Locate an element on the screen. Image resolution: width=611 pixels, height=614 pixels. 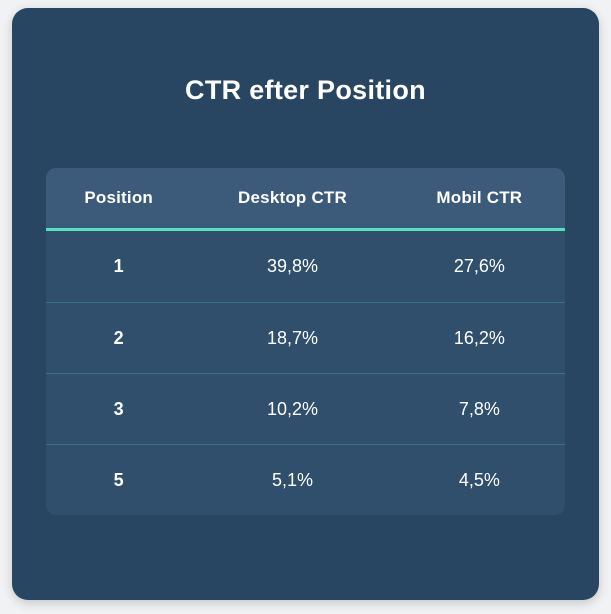
table-row: 1 39,8% 27,6% is located at coordinates (305, 266).